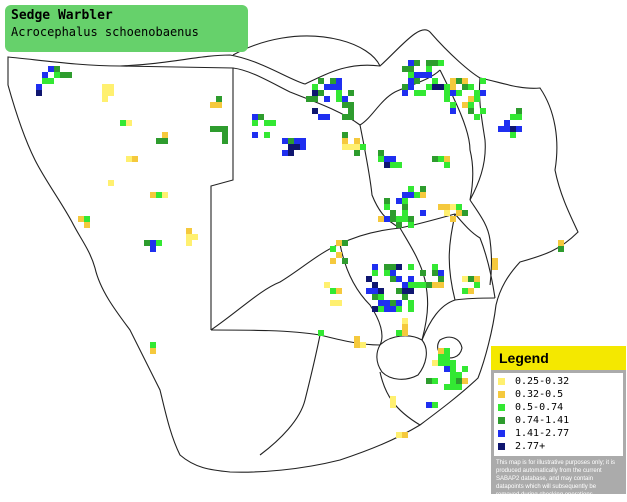 This screenshot has width=627, height=502. What do you see at coordinates (558, 433) in the screenshot?
I see `legend-row: 1.41-2.77` at bounding box center [558, 433].